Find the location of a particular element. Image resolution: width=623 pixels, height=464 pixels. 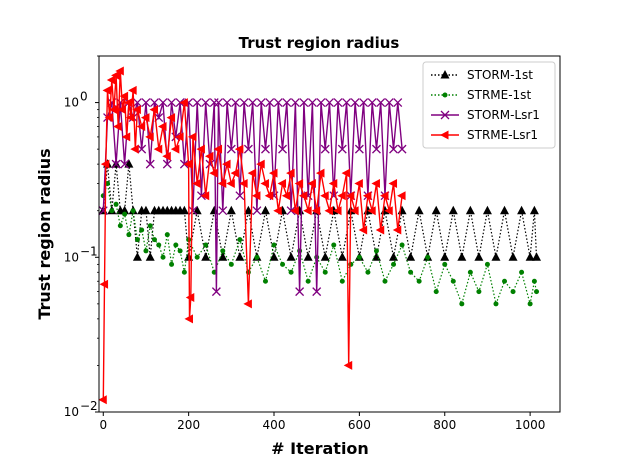

legend-item-strme-1st: STRME-1st is located at coordinates (481, 95).